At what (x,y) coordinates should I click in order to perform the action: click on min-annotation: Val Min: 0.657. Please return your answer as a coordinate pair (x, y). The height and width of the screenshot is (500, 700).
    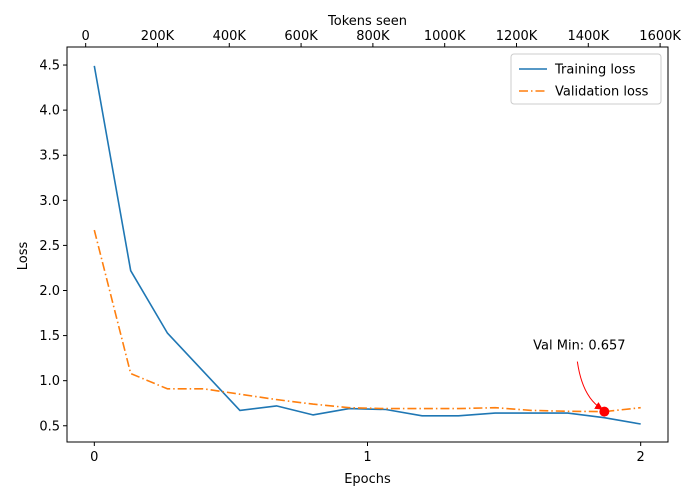
    Looking at the image, I should click on (579, 378).